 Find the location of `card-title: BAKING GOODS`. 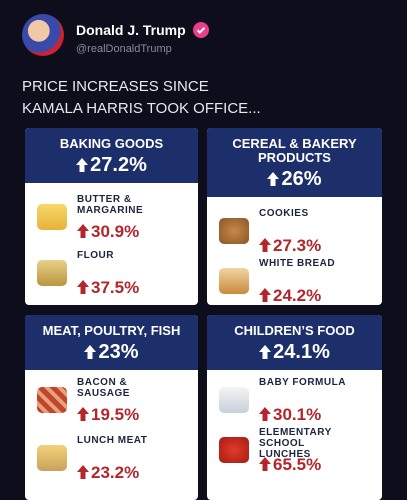

card-title: BAKING GOODS is located at coordinates (111, 143).